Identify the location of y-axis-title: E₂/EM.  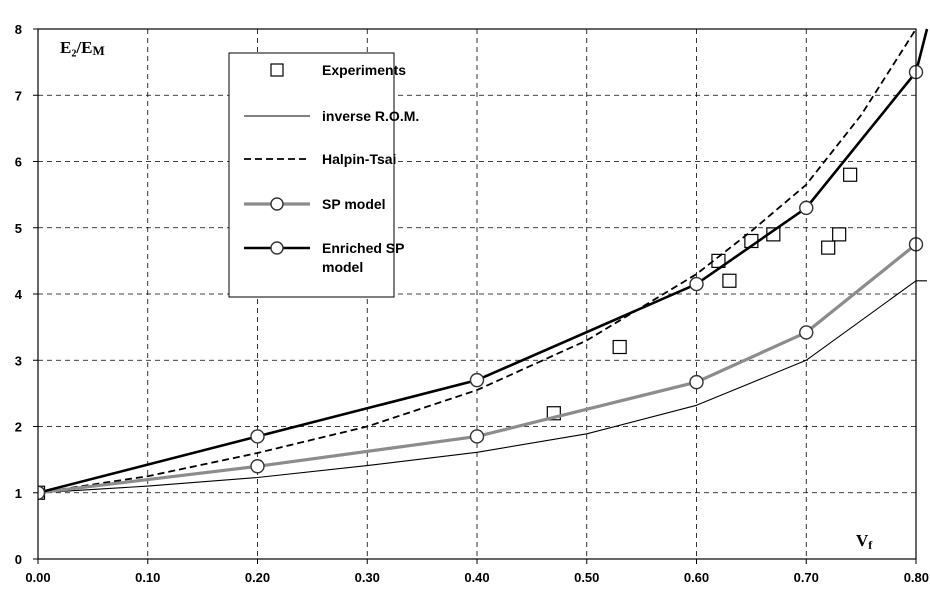
(82, 48).